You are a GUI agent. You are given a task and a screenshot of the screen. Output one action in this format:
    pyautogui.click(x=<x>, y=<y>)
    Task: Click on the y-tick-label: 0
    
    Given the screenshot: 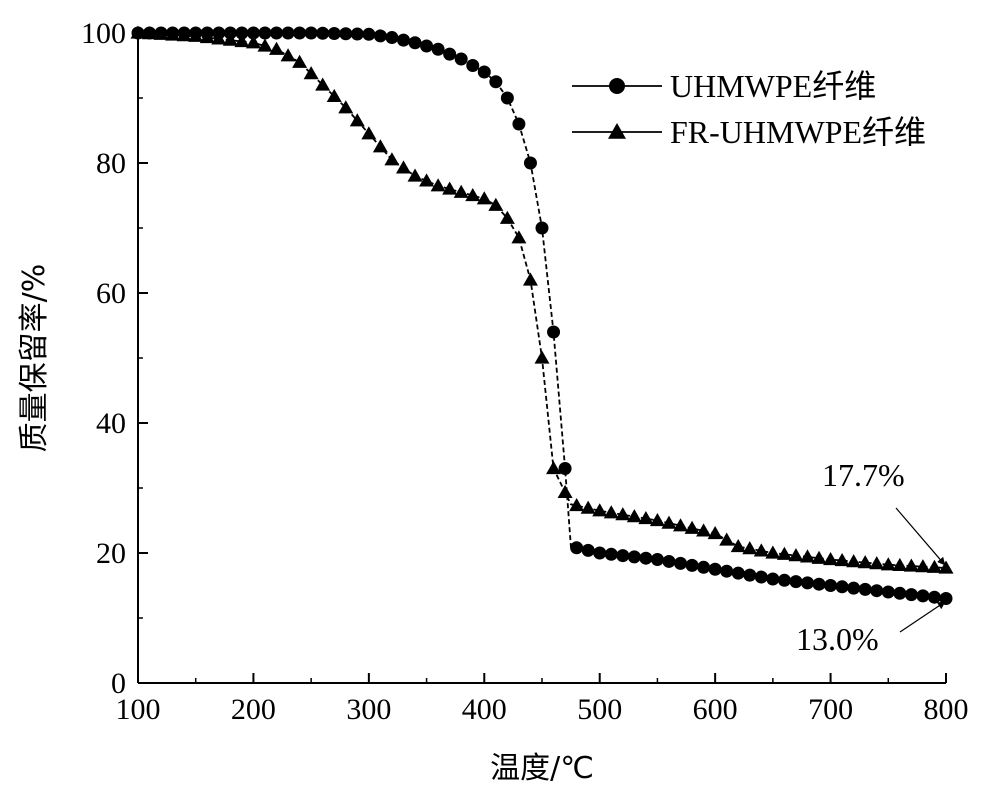 What is the action you would take?
    pyautogui.click(x=118, y=683)
    